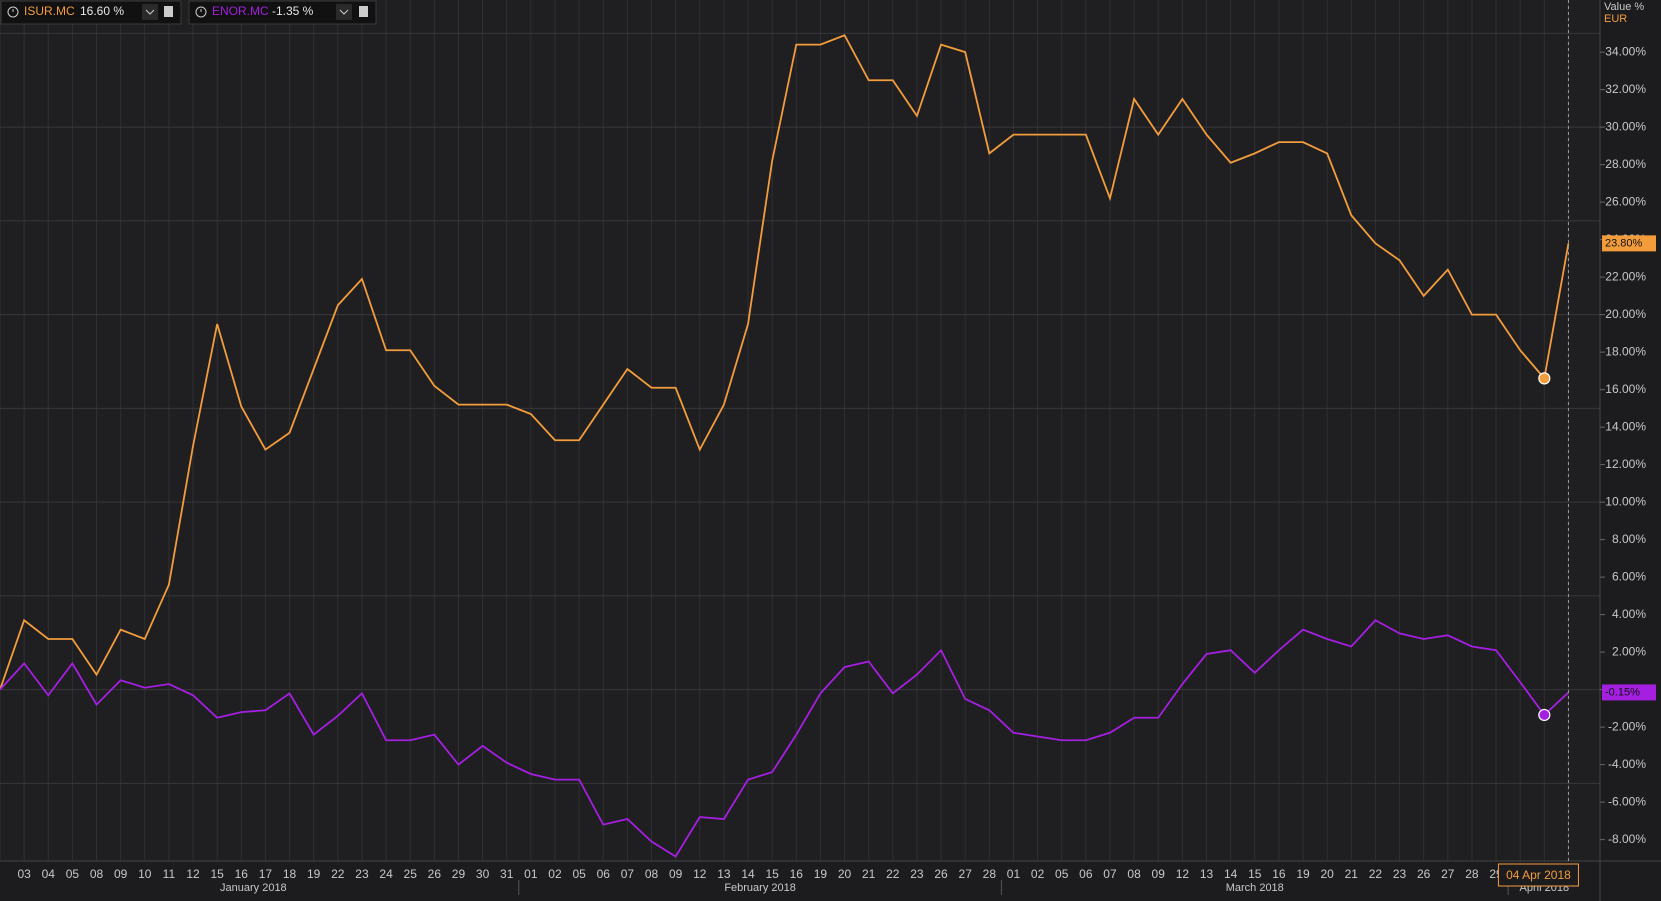 Image resolution: width=1661 pixels, height=901 pixels. I want to click on clock-icon, so click(13, 12).